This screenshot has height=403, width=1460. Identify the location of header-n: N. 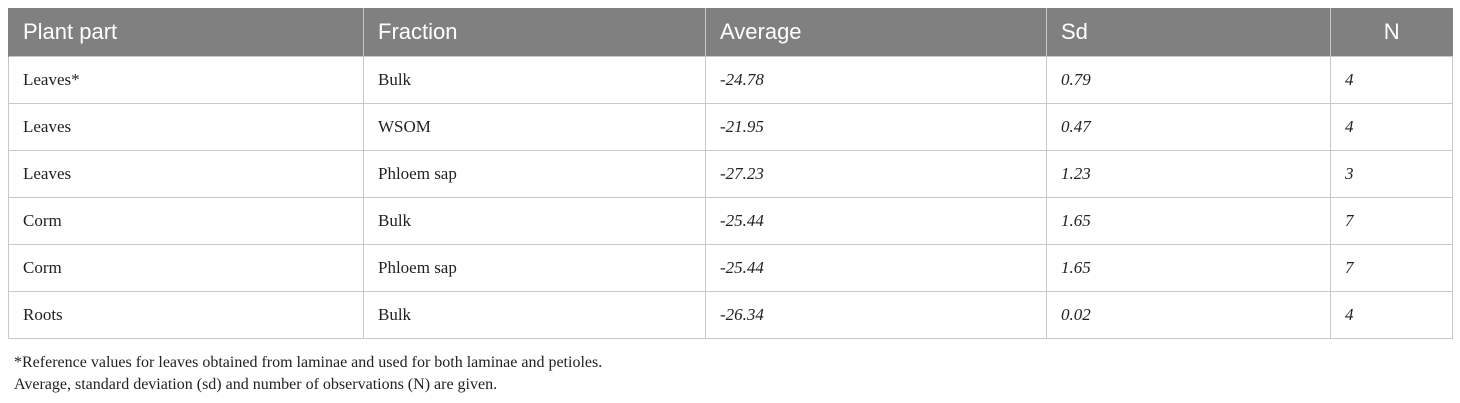
(1391, 32).